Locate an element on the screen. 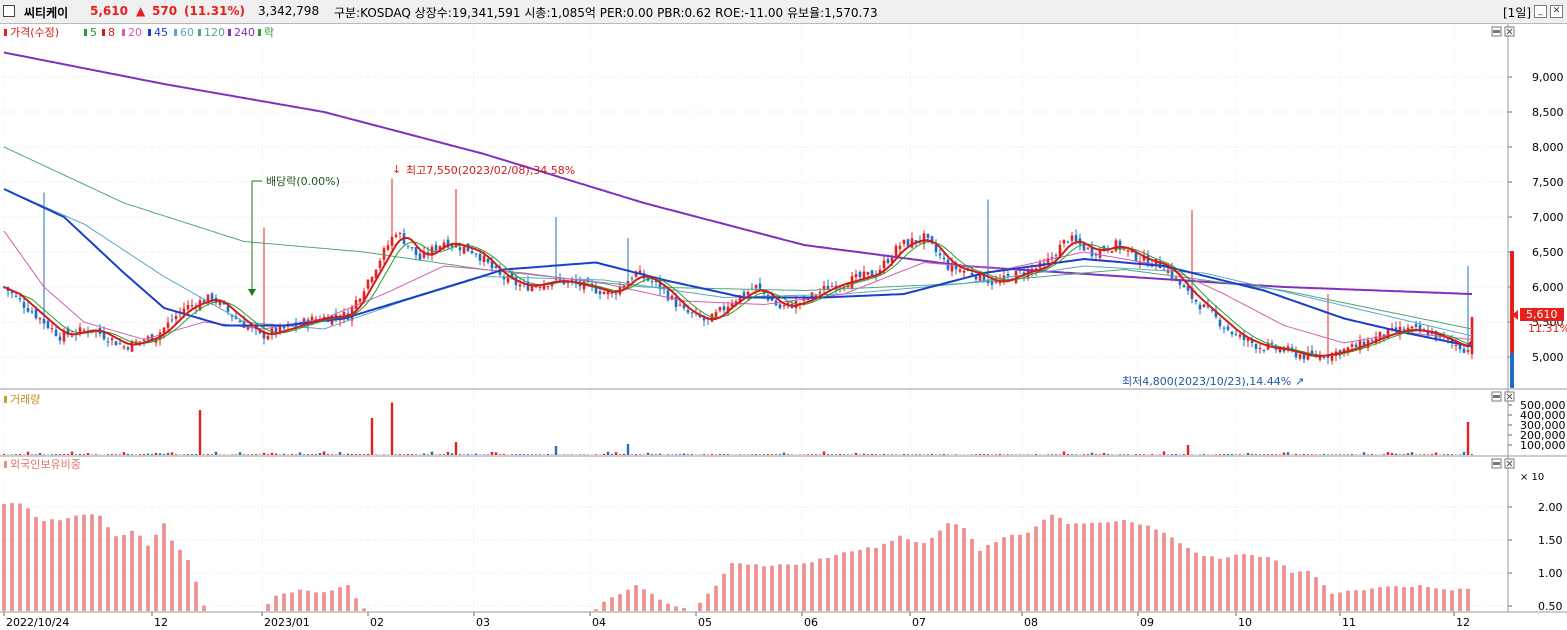 Image resolution: width=1567 pixels, height=630 pixels. period-selector: [1일] is located at coordinates (1517, 13).